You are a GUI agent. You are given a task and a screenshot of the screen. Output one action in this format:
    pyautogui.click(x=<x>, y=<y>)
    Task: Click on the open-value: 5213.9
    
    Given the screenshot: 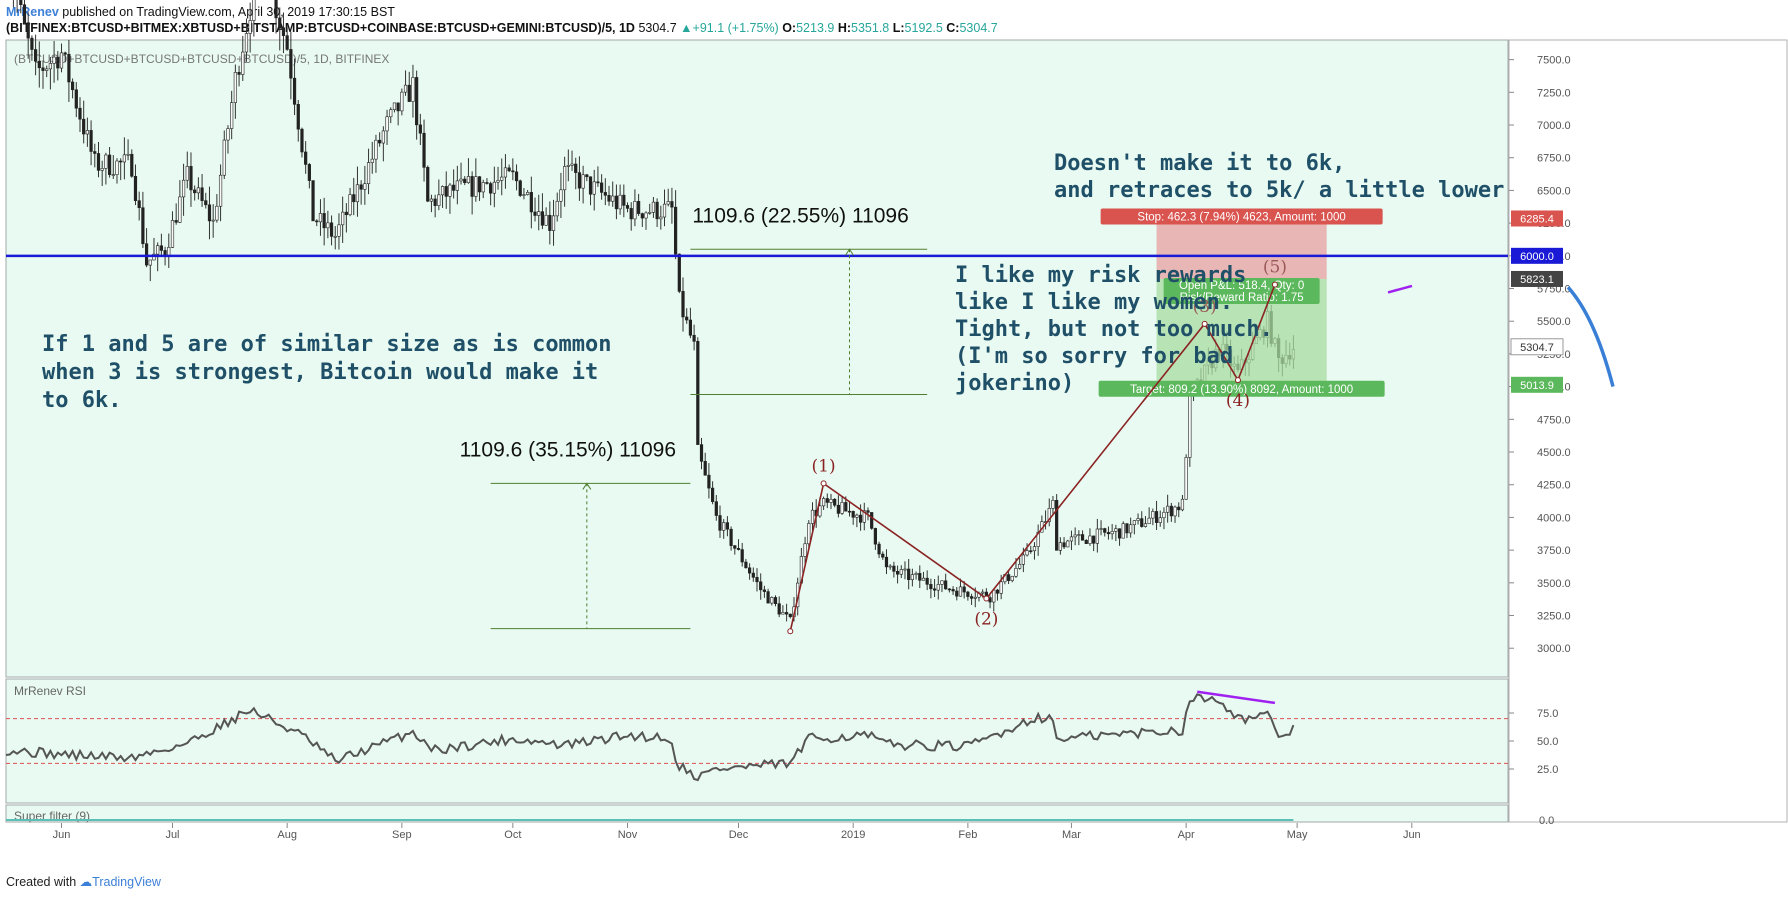 What is the action you would take?
    pyautogui.click(x=815, y=28)
    